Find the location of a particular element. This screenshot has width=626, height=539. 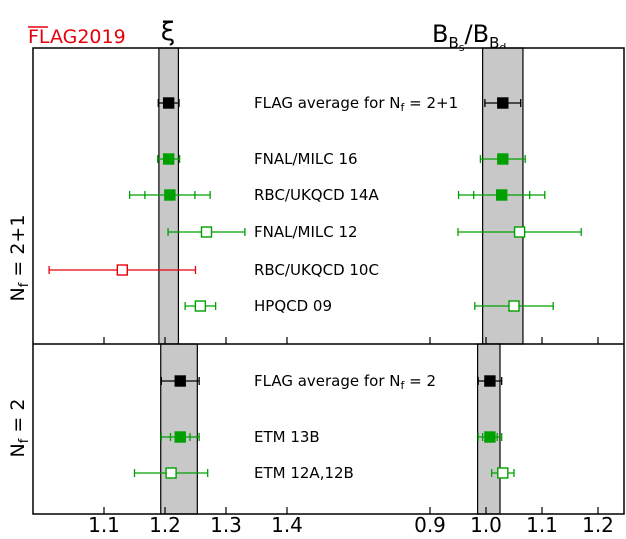

xi-point-p0-r2-marker is located at coordinates (170, 195).